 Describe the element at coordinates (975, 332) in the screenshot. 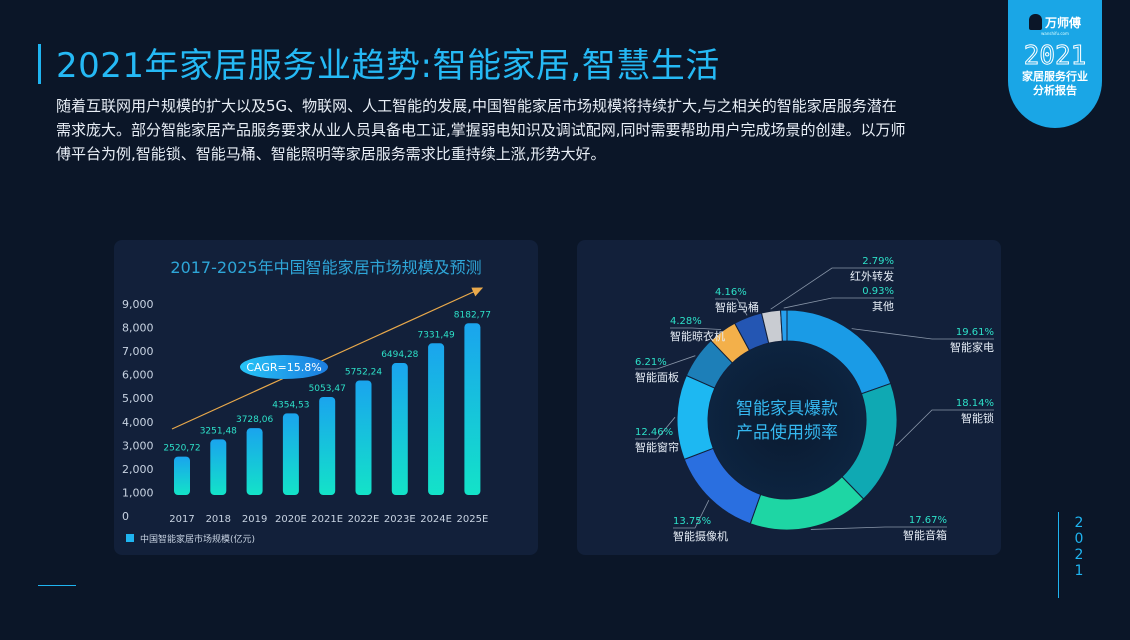

I see `slice-value-label: 19.61%` at that location.